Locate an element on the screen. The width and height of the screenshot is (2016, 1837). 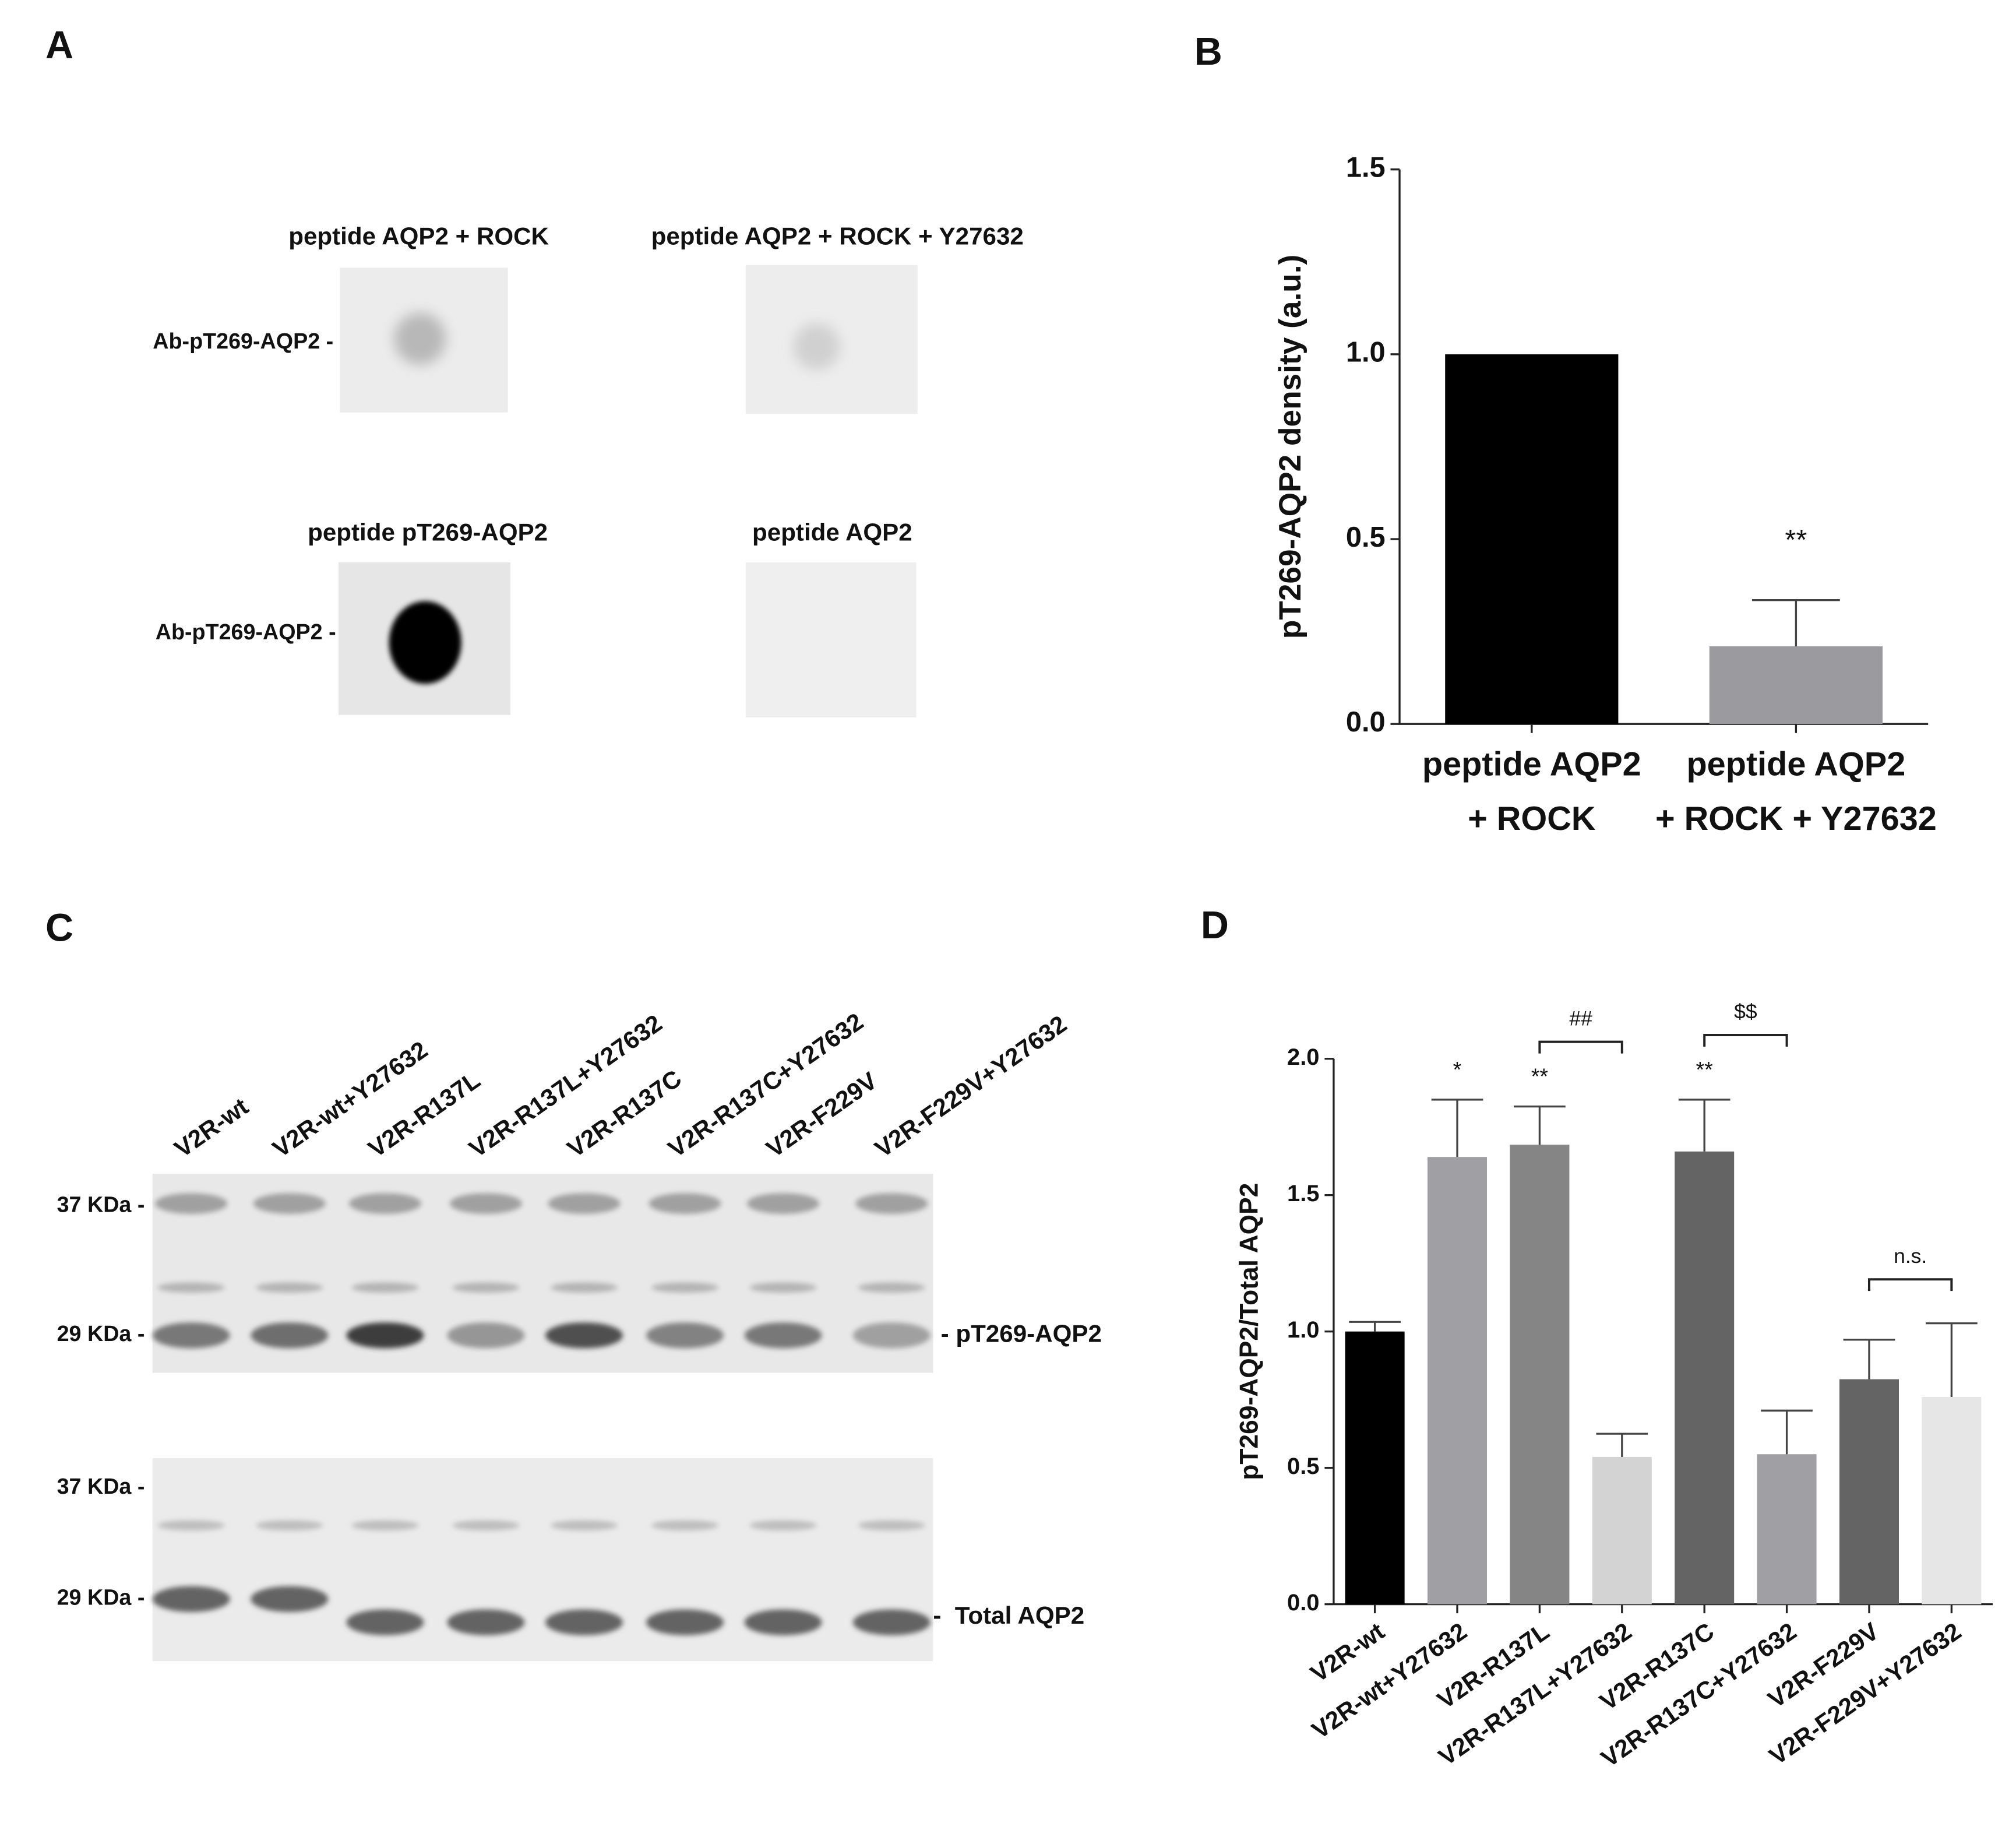
y-tick-label: 2.0 is located at coordinates (1303, 1057).